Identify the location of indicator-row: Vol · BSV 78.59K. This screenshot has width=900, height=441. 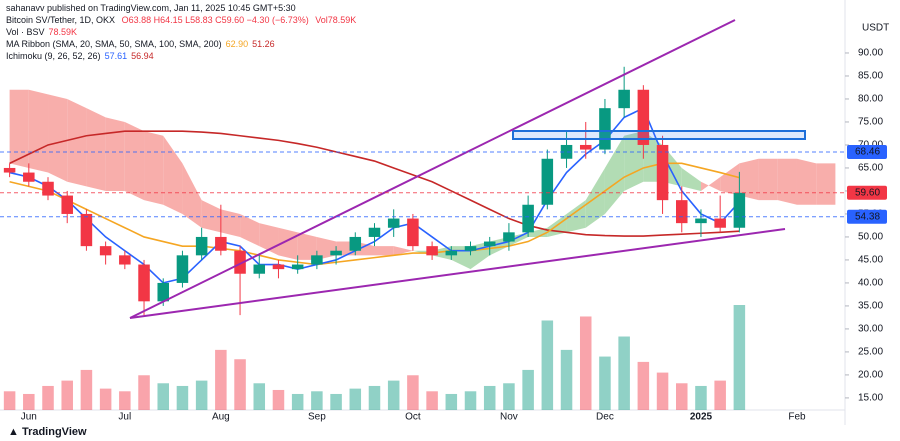
(181, 32).